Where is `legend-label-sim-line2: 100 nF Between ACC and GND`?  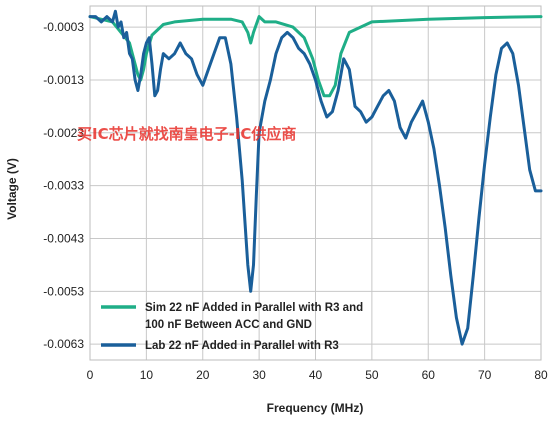 legend-label-sim-line2: 100 nF Between ACC and GND is located at coordinates (228, 325).